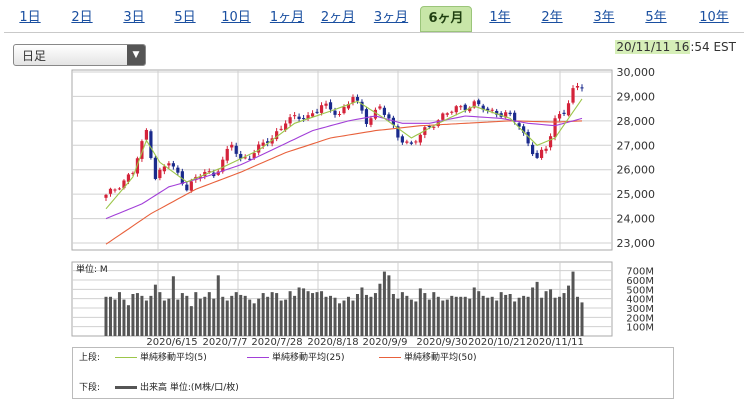  I want to click on legend-volume-swatch, so click(126, 387).